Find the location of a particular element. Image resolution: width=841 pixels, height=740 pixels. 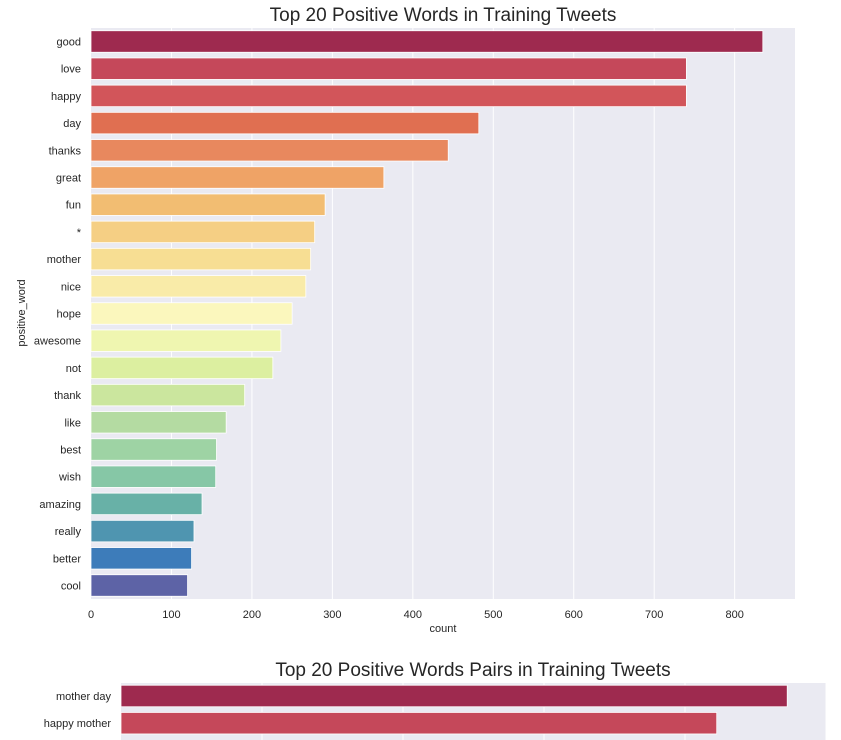

y-tick-label: best is located at coordinates (70, 451).